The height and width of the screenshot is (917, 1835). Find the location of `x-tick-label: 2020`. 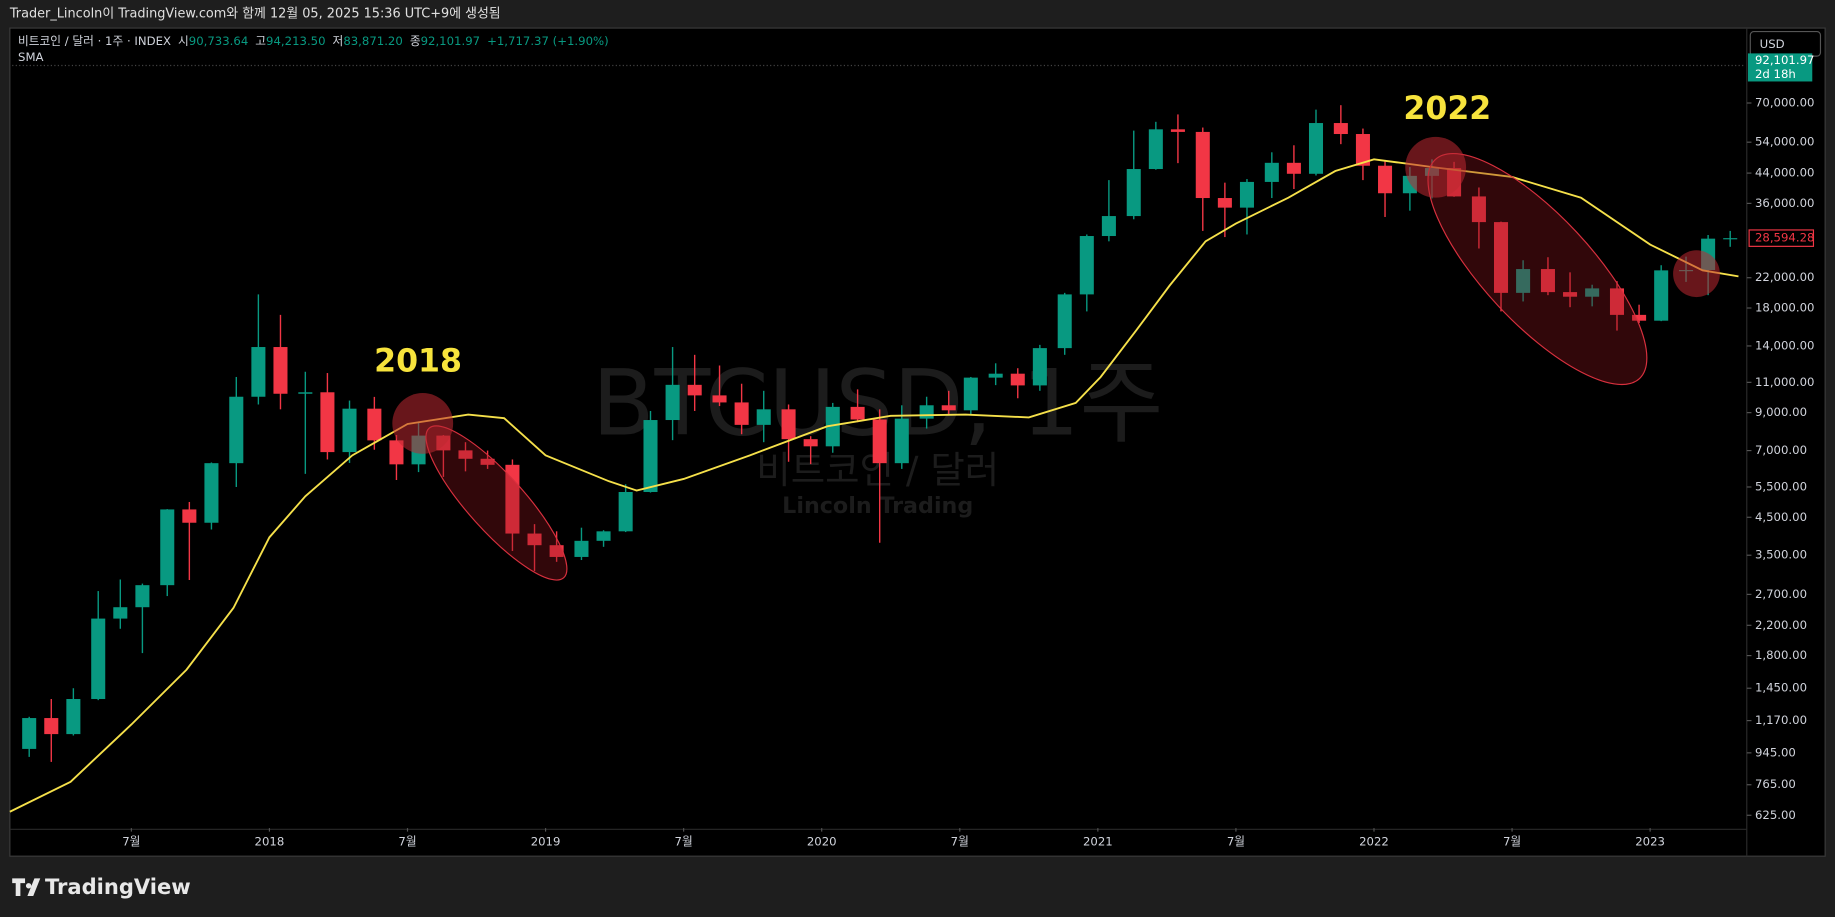

x-tick-label: 2020 is located at coordinates (822, 842).